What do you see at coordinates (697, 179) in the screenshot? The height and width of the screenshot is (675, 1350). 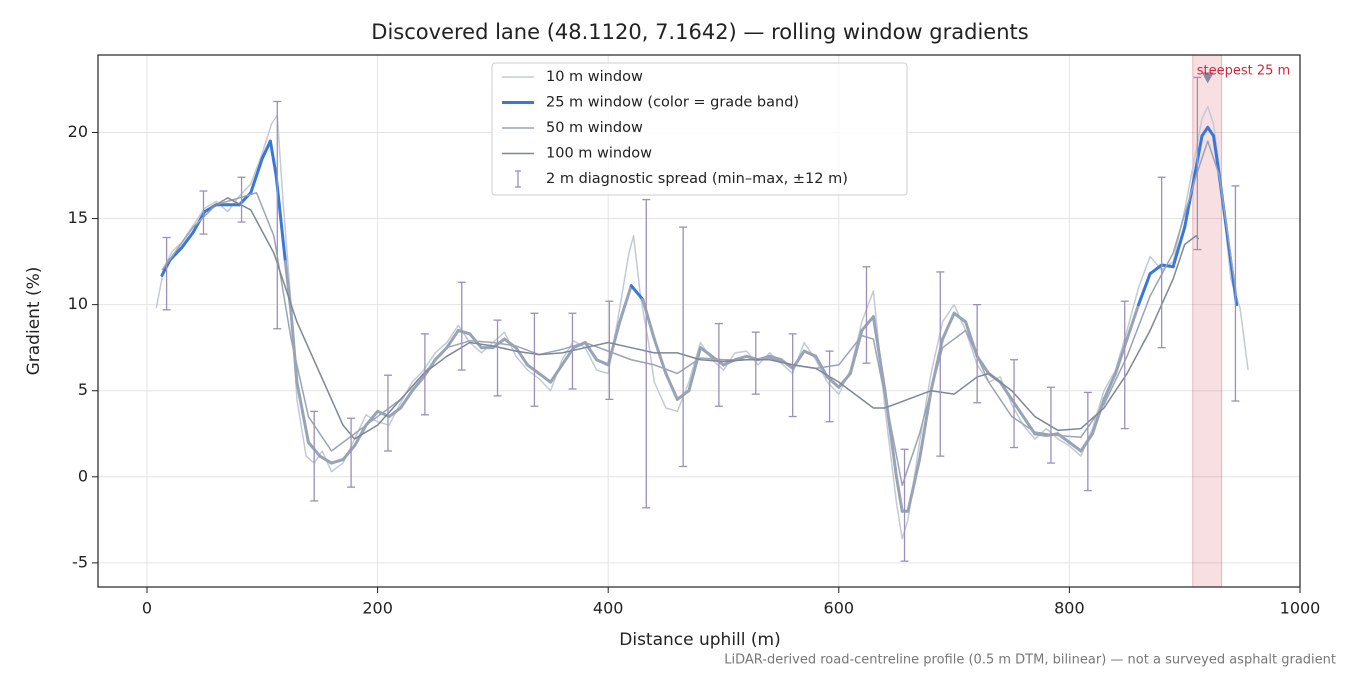 I see `legend-label: 2 m diagnostic spread (min–max, ±12 m)` at bounding box center [697, 179].